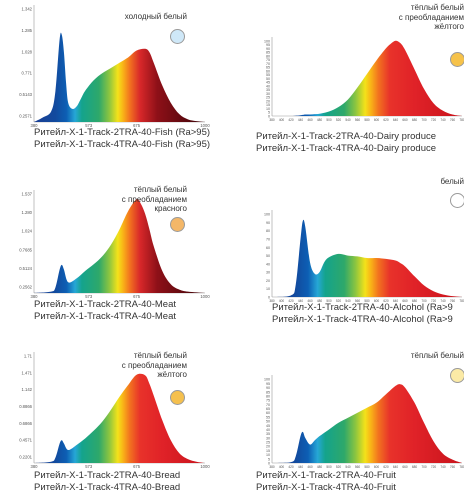  What do you see at coordinates (28, 356) in the screenshot?
I see `y-tick-label: 1.71` at bounding box center [28, 356].